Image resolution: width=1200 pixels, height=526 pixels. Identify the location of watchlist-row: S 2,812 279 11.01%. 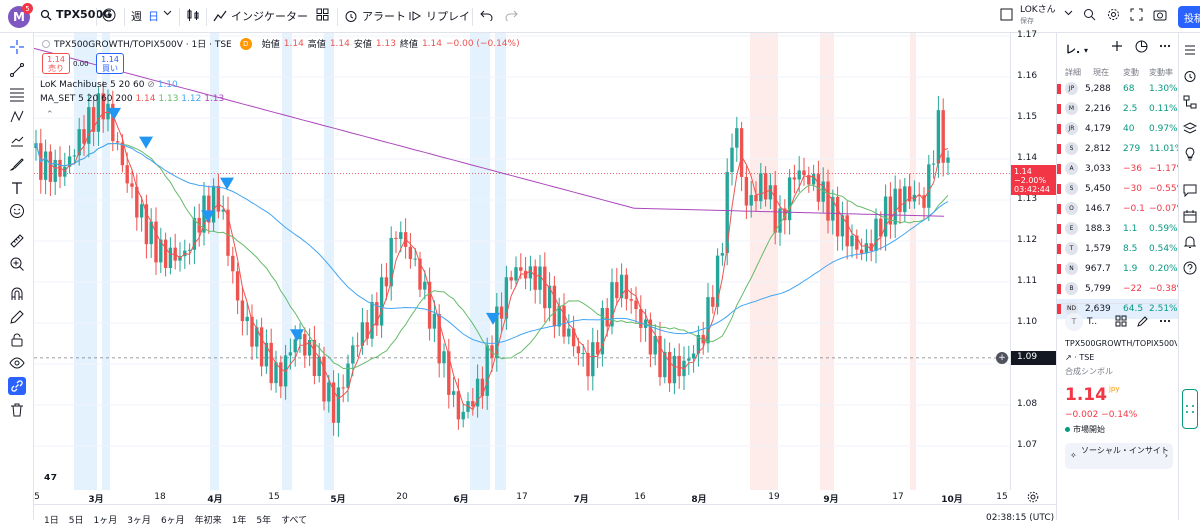
(1120, 149).